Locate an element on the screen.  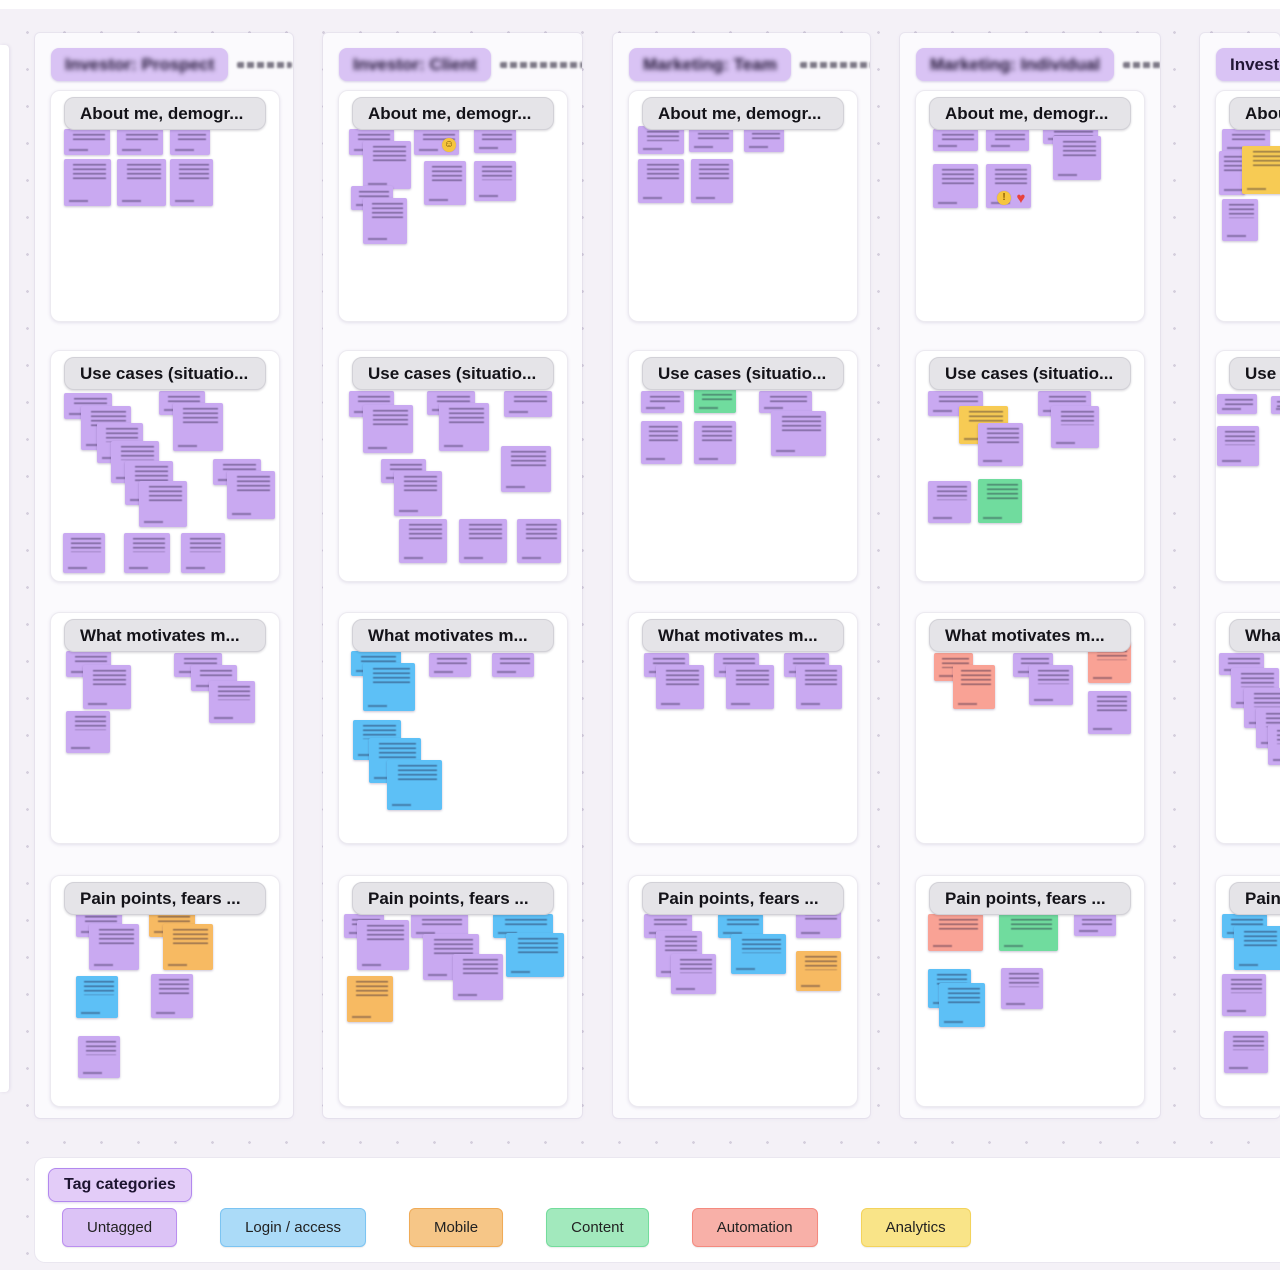
adjacent-board-sliver is located at coordinates (4, 568).